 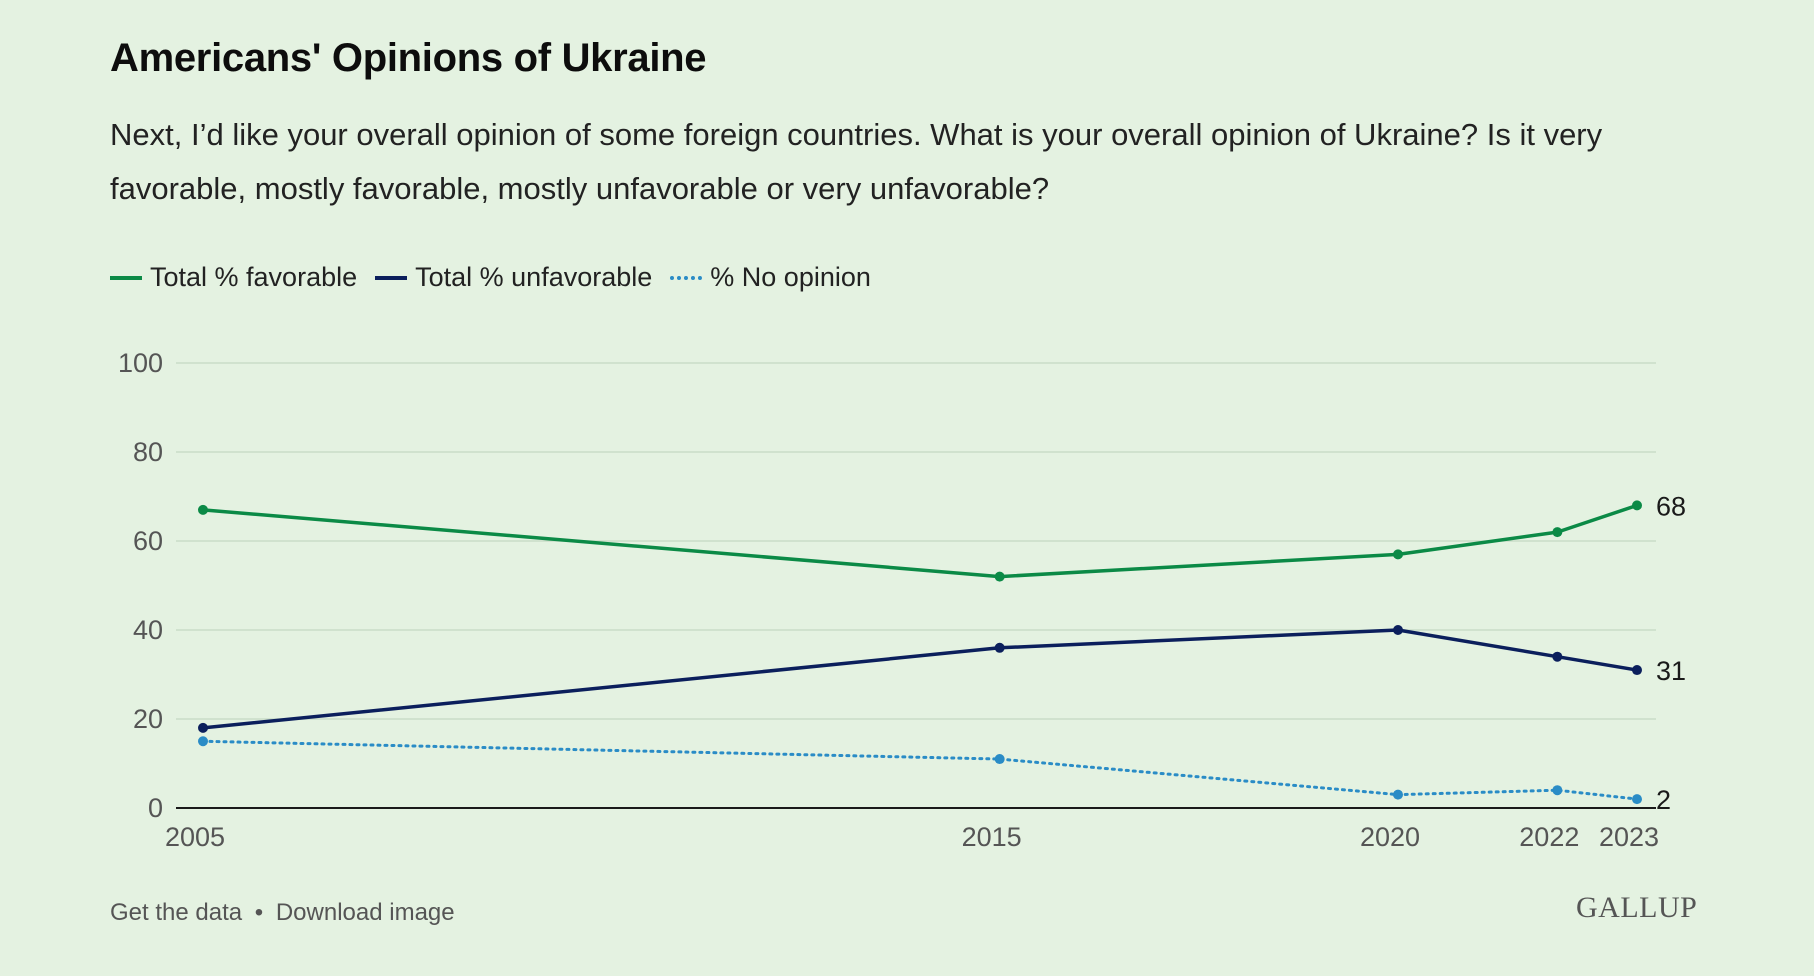 I want to click on legend-label-no-opinion: % No opinion, so click(x=790, y=277).